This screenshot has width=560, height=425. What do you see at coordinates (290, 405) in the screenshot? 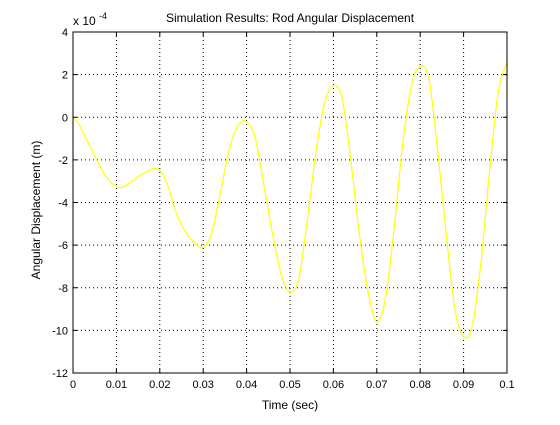
I see `x-axis-label: Time (sec)` at bounding box center [290, 405].